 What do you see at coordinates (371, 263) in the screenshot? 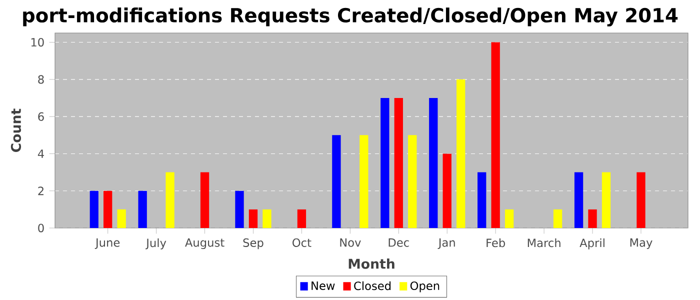
I see `x-axis-title: Month` at bounding box center [371, 263].